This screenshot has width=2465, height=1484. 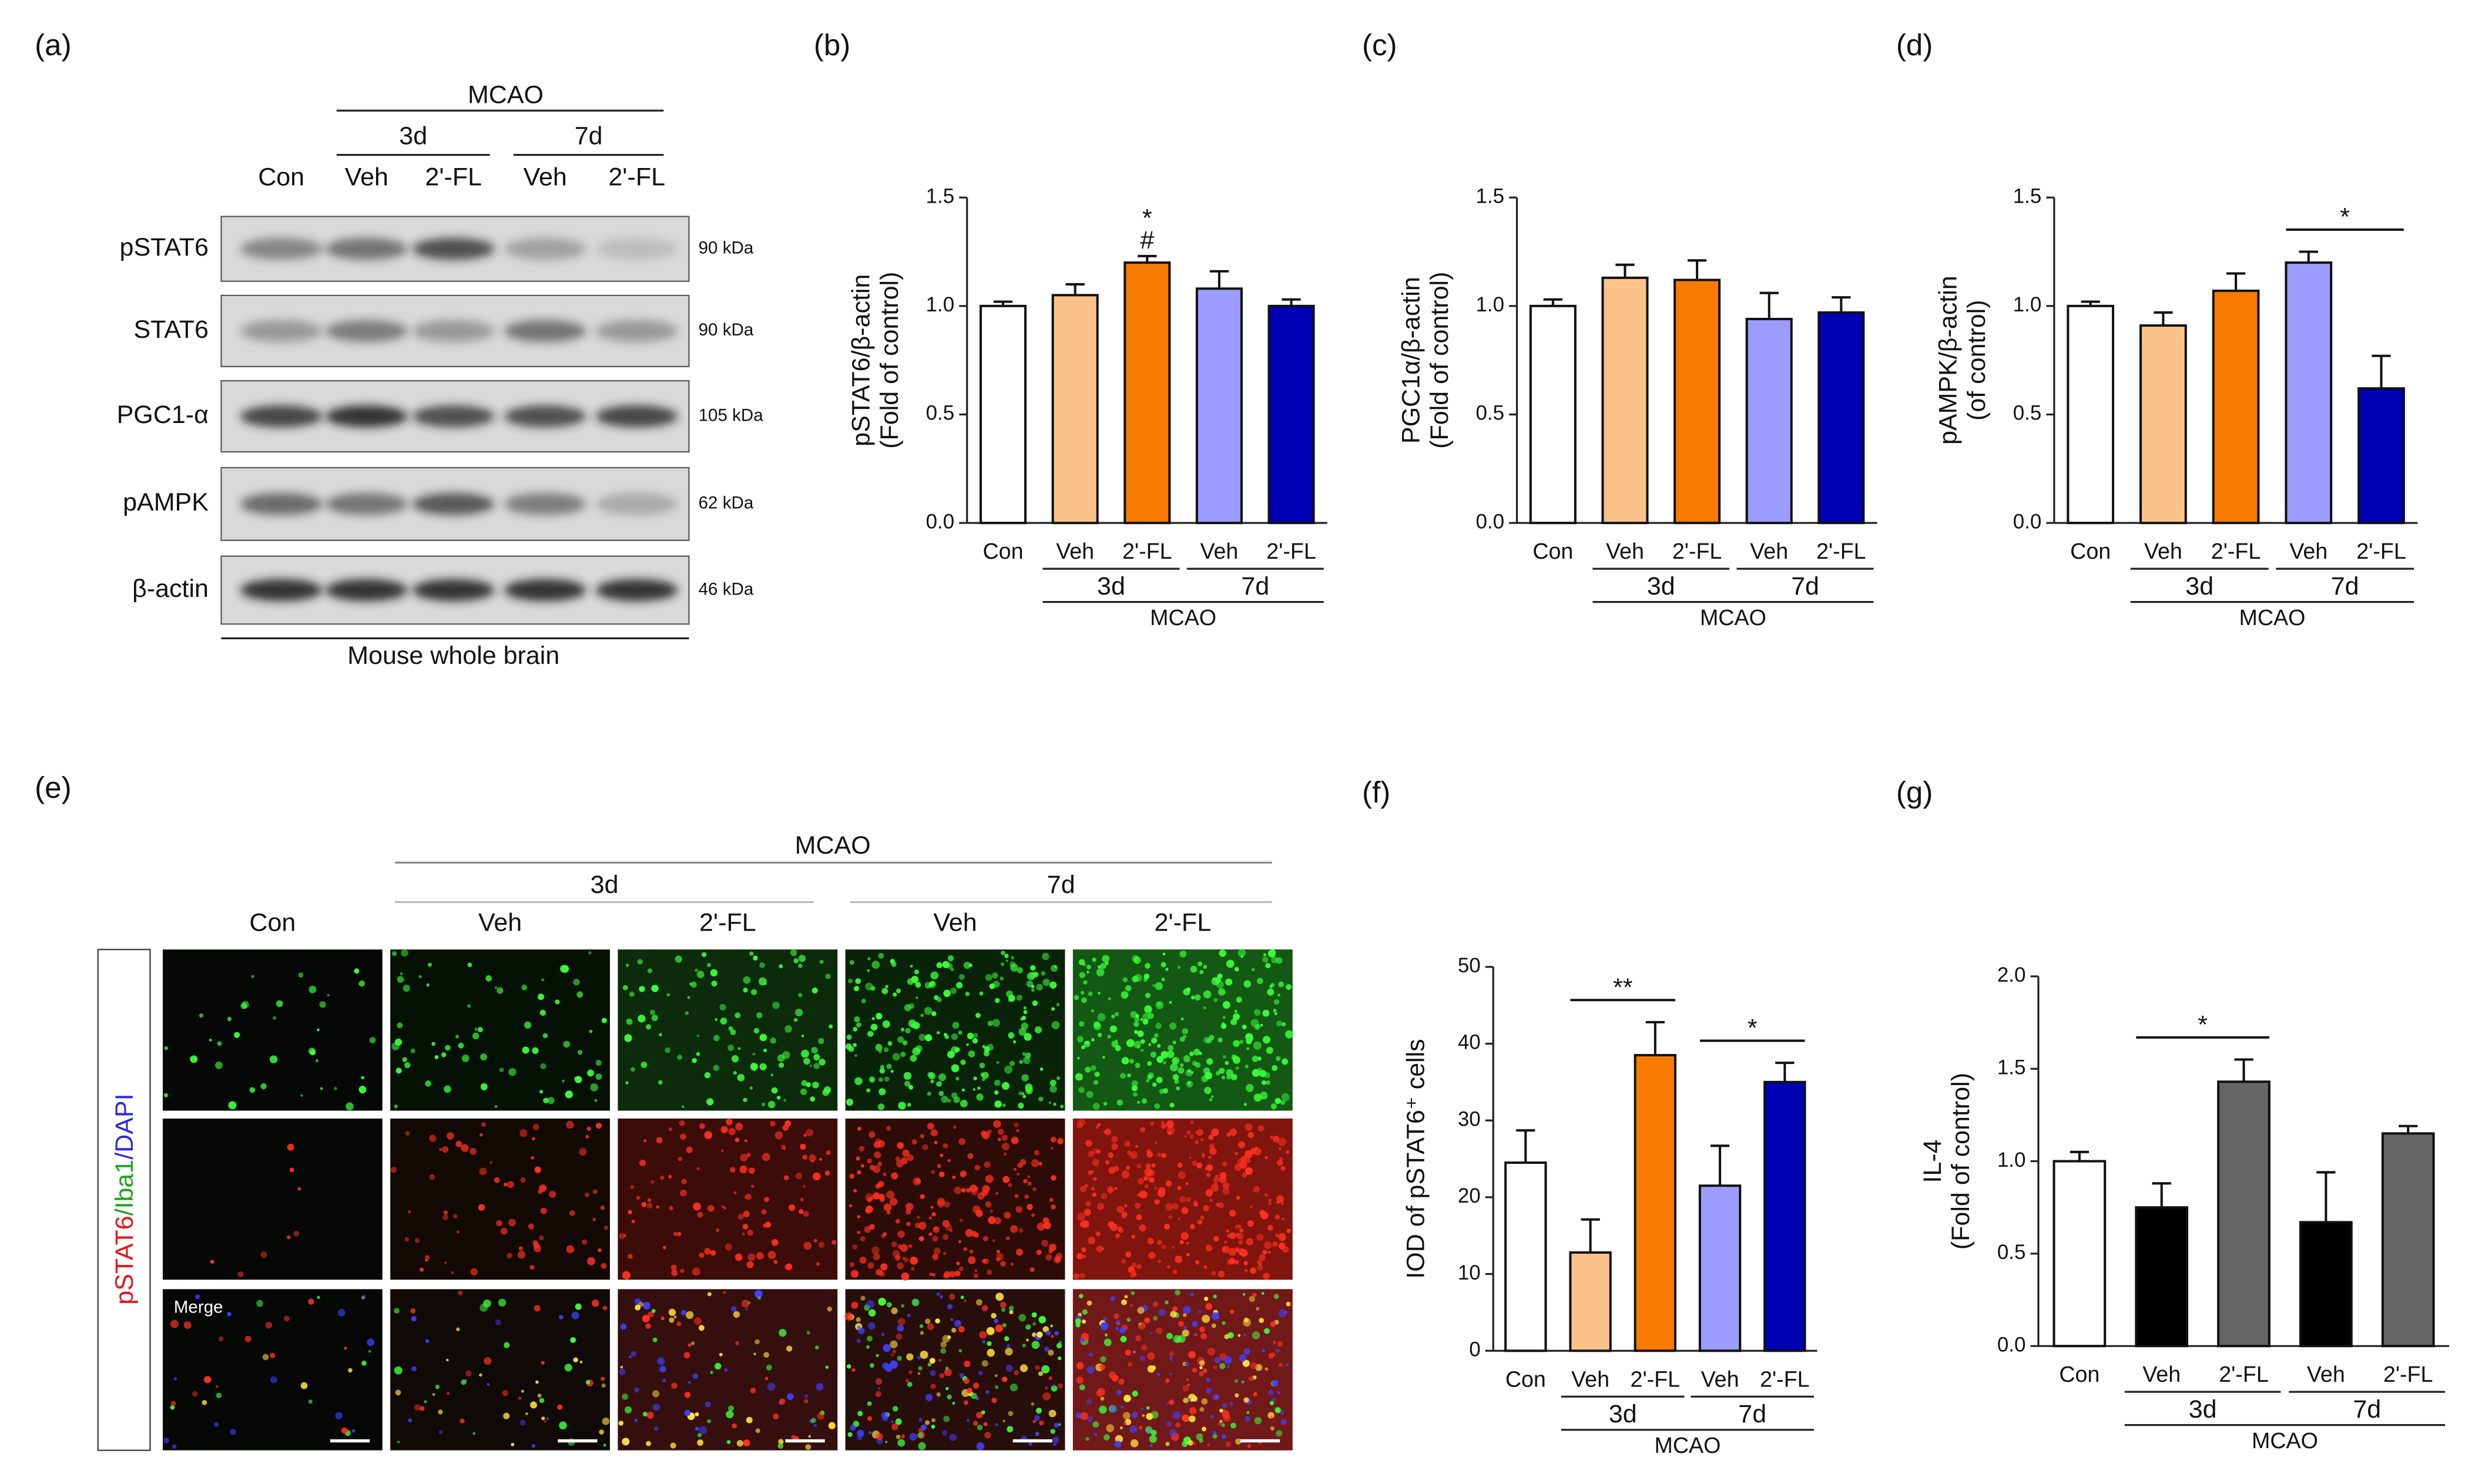 What do you see at coordinates (2011, 1344) in the screenshot?
I see `y-tick-label: 0.0` at bounding box center [2011, 1344].